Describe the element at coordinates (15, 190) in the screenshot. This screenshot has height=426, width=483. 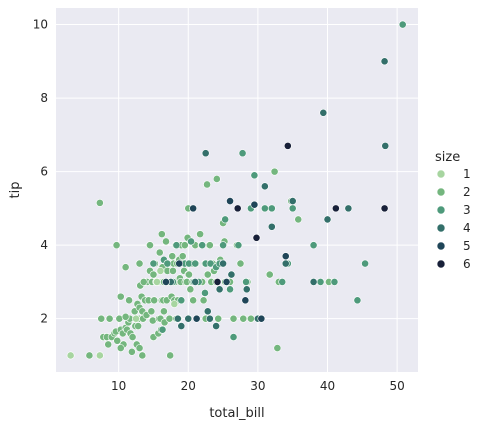
I see `y-axis-label: tip` at that location.